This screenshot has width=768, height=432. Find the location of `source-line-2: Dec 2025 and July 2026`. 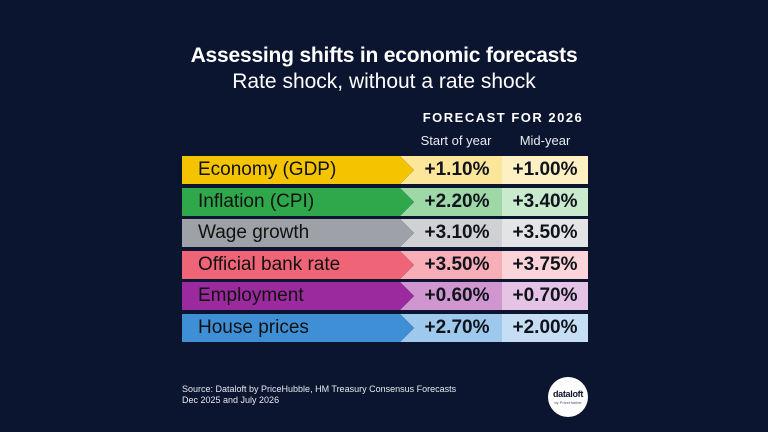

source-line-2: Dec 2025 and July 2026 is located at coordinates (231, 400).